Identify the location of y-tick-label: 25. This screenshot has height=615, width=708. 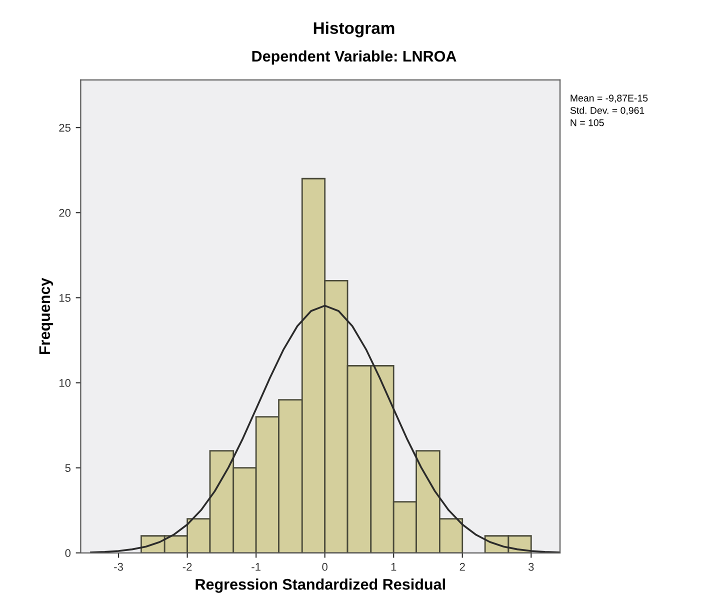
(65, 128).